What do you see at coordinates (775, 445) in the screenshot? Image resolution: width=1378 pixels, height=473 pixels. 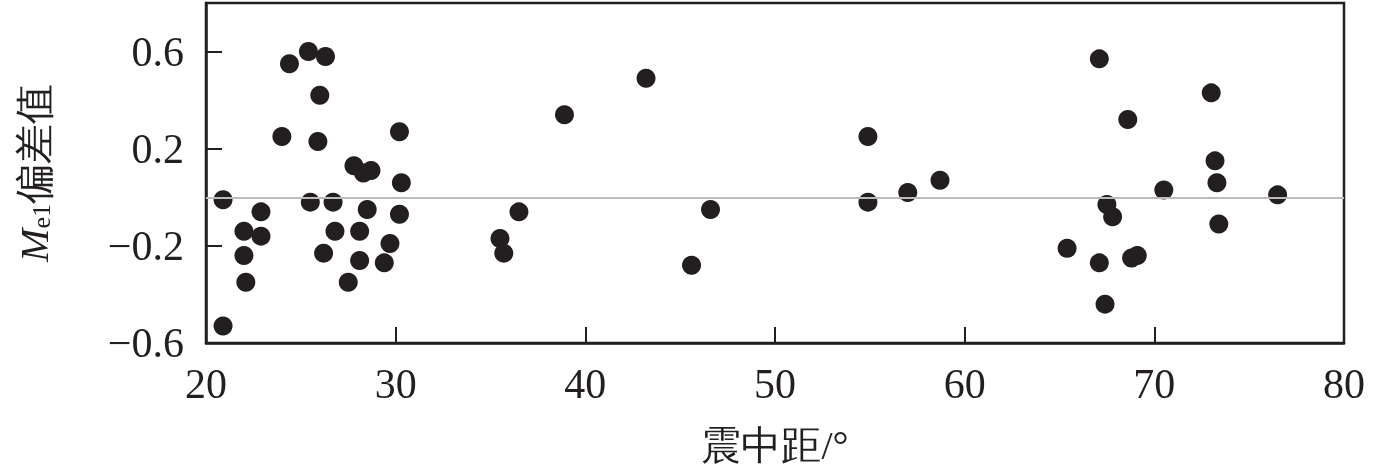 I see `x-axis-title: 震中距/°` at bounding box center [775, 445].